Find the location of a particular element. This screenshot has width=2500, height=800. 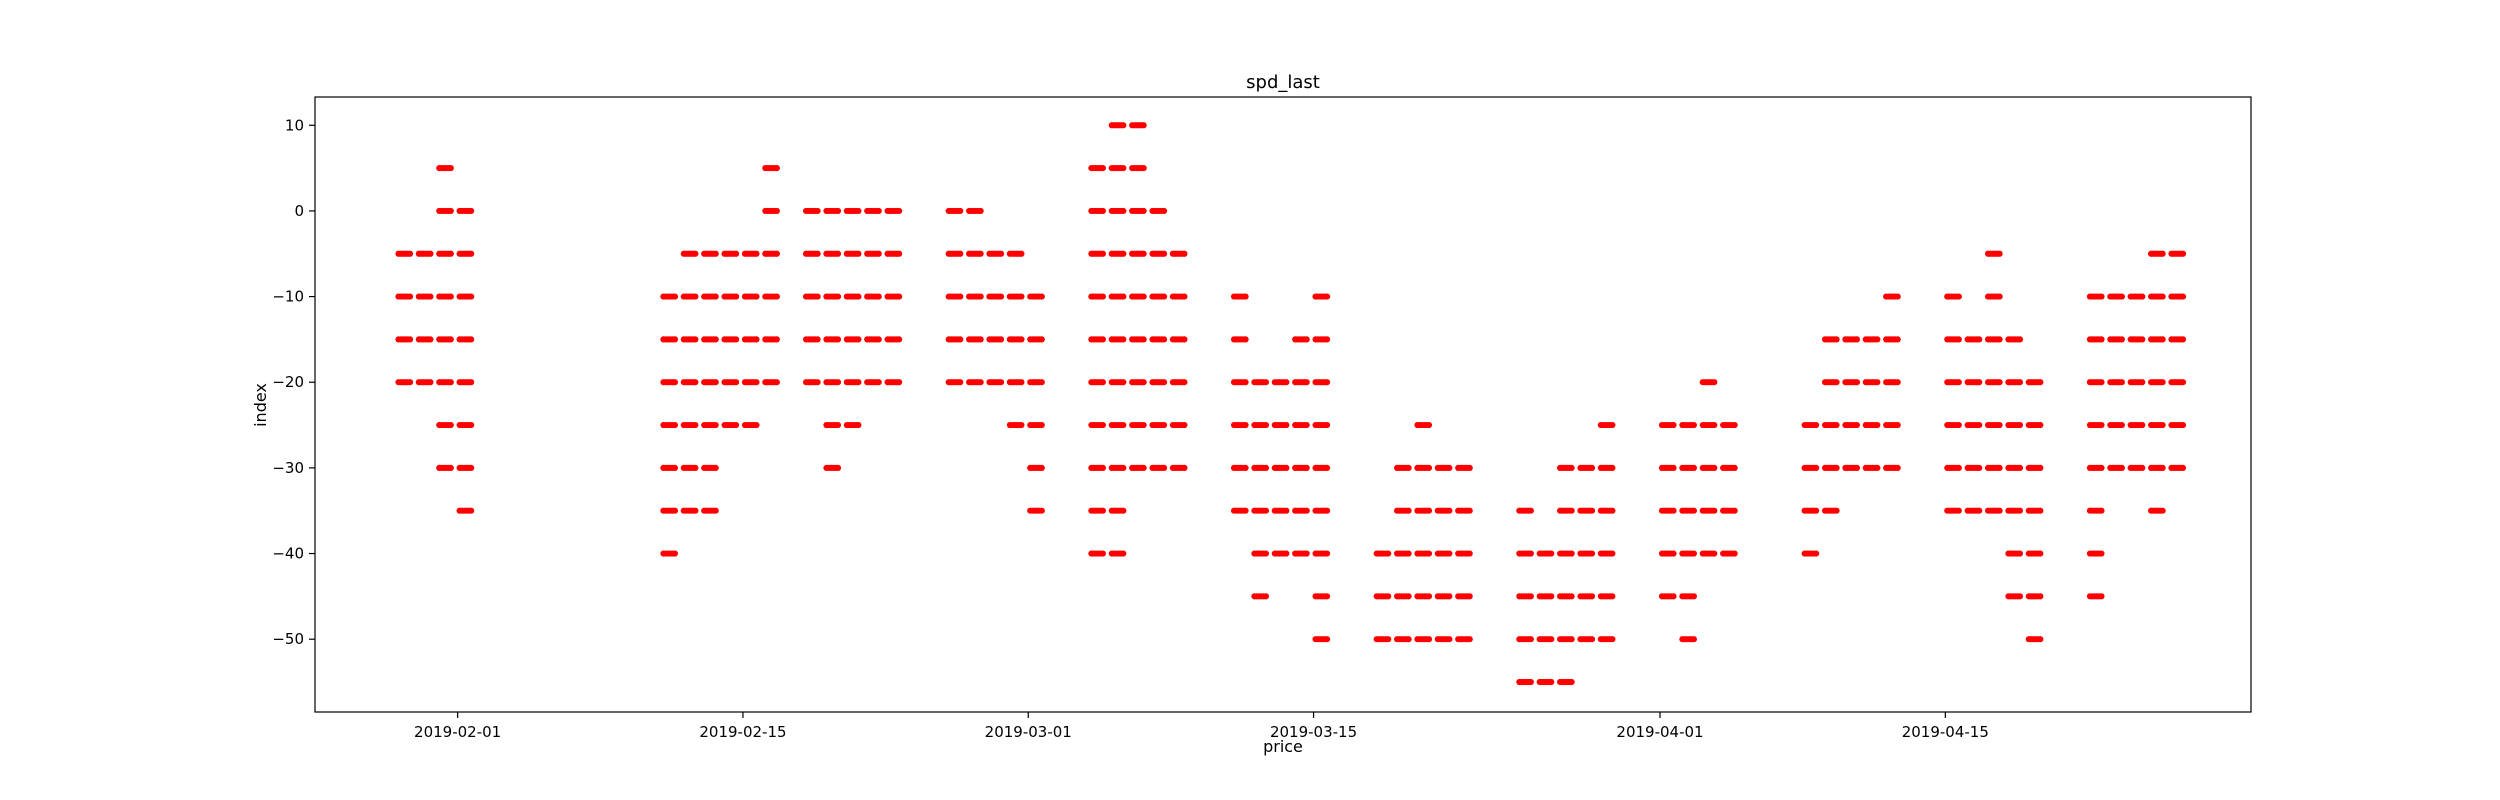

y-tick-label: −50 is located at coordinates (288, 639).